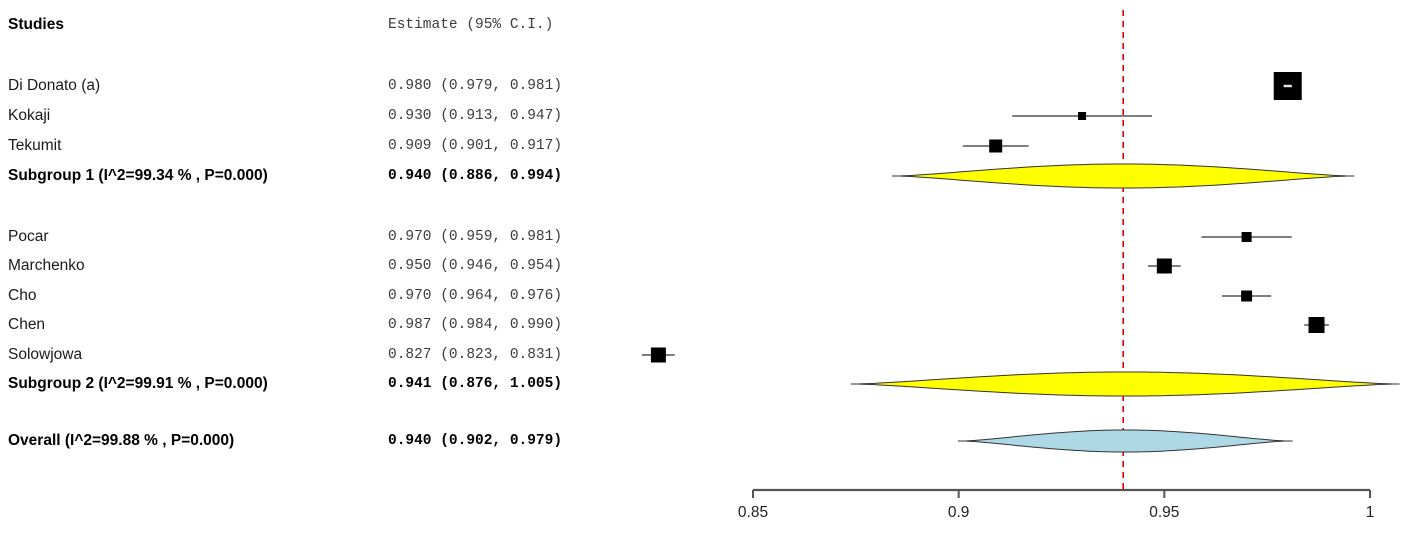 The image size is (1407, 533). Describe the element at coordinates (475, 86) in the screenshot. I see `study-row-estimate: 0.980 (0.979, 0.981)` at that location.